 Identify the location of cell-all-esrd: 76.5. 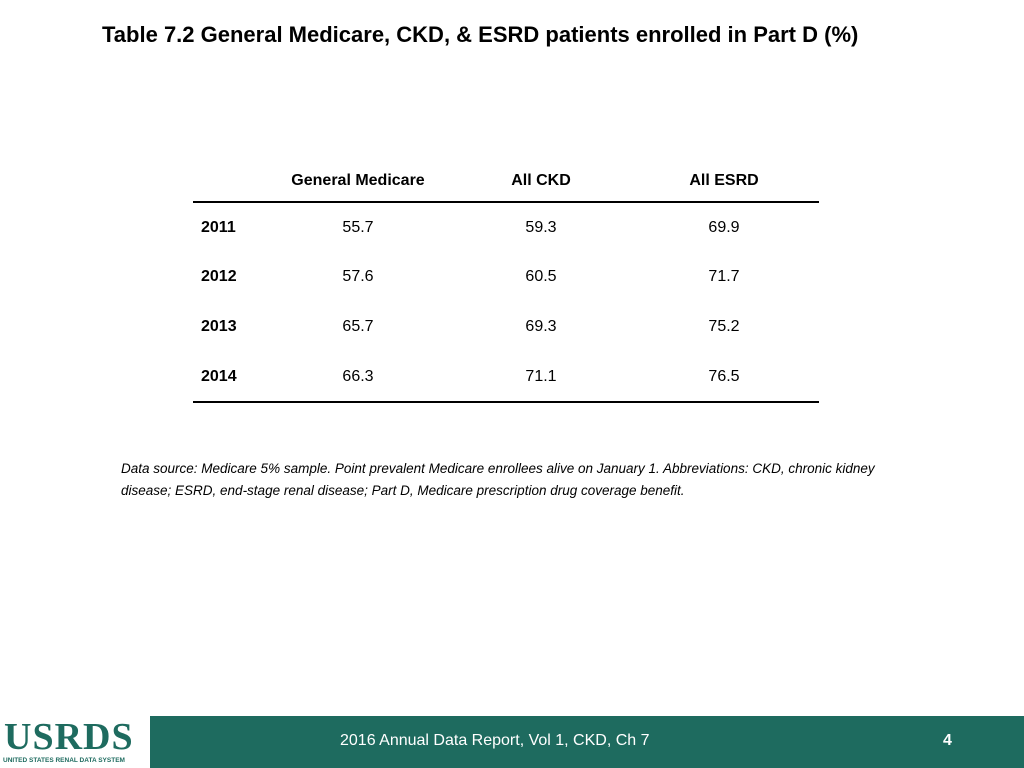
(724, 376).